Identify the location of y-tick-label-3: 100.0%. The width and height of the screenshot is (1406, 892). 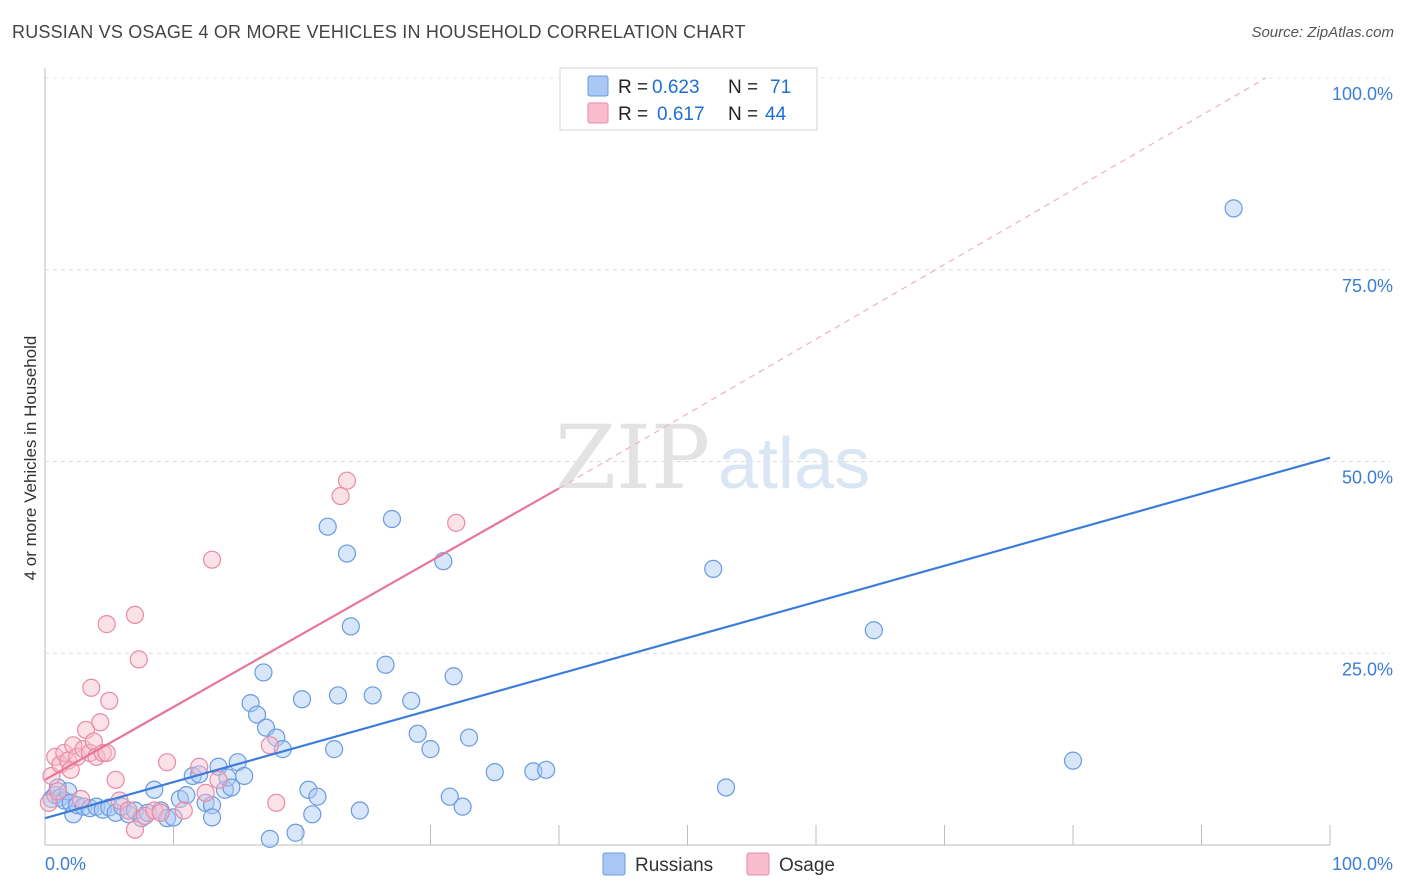
(1362, 94).